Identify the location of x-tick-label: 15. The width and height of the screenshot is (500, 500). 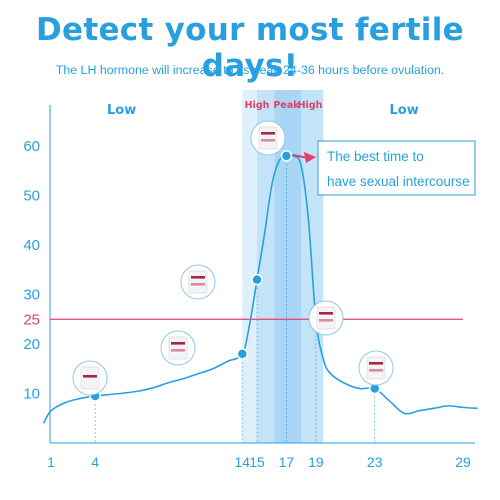
(257, 462).